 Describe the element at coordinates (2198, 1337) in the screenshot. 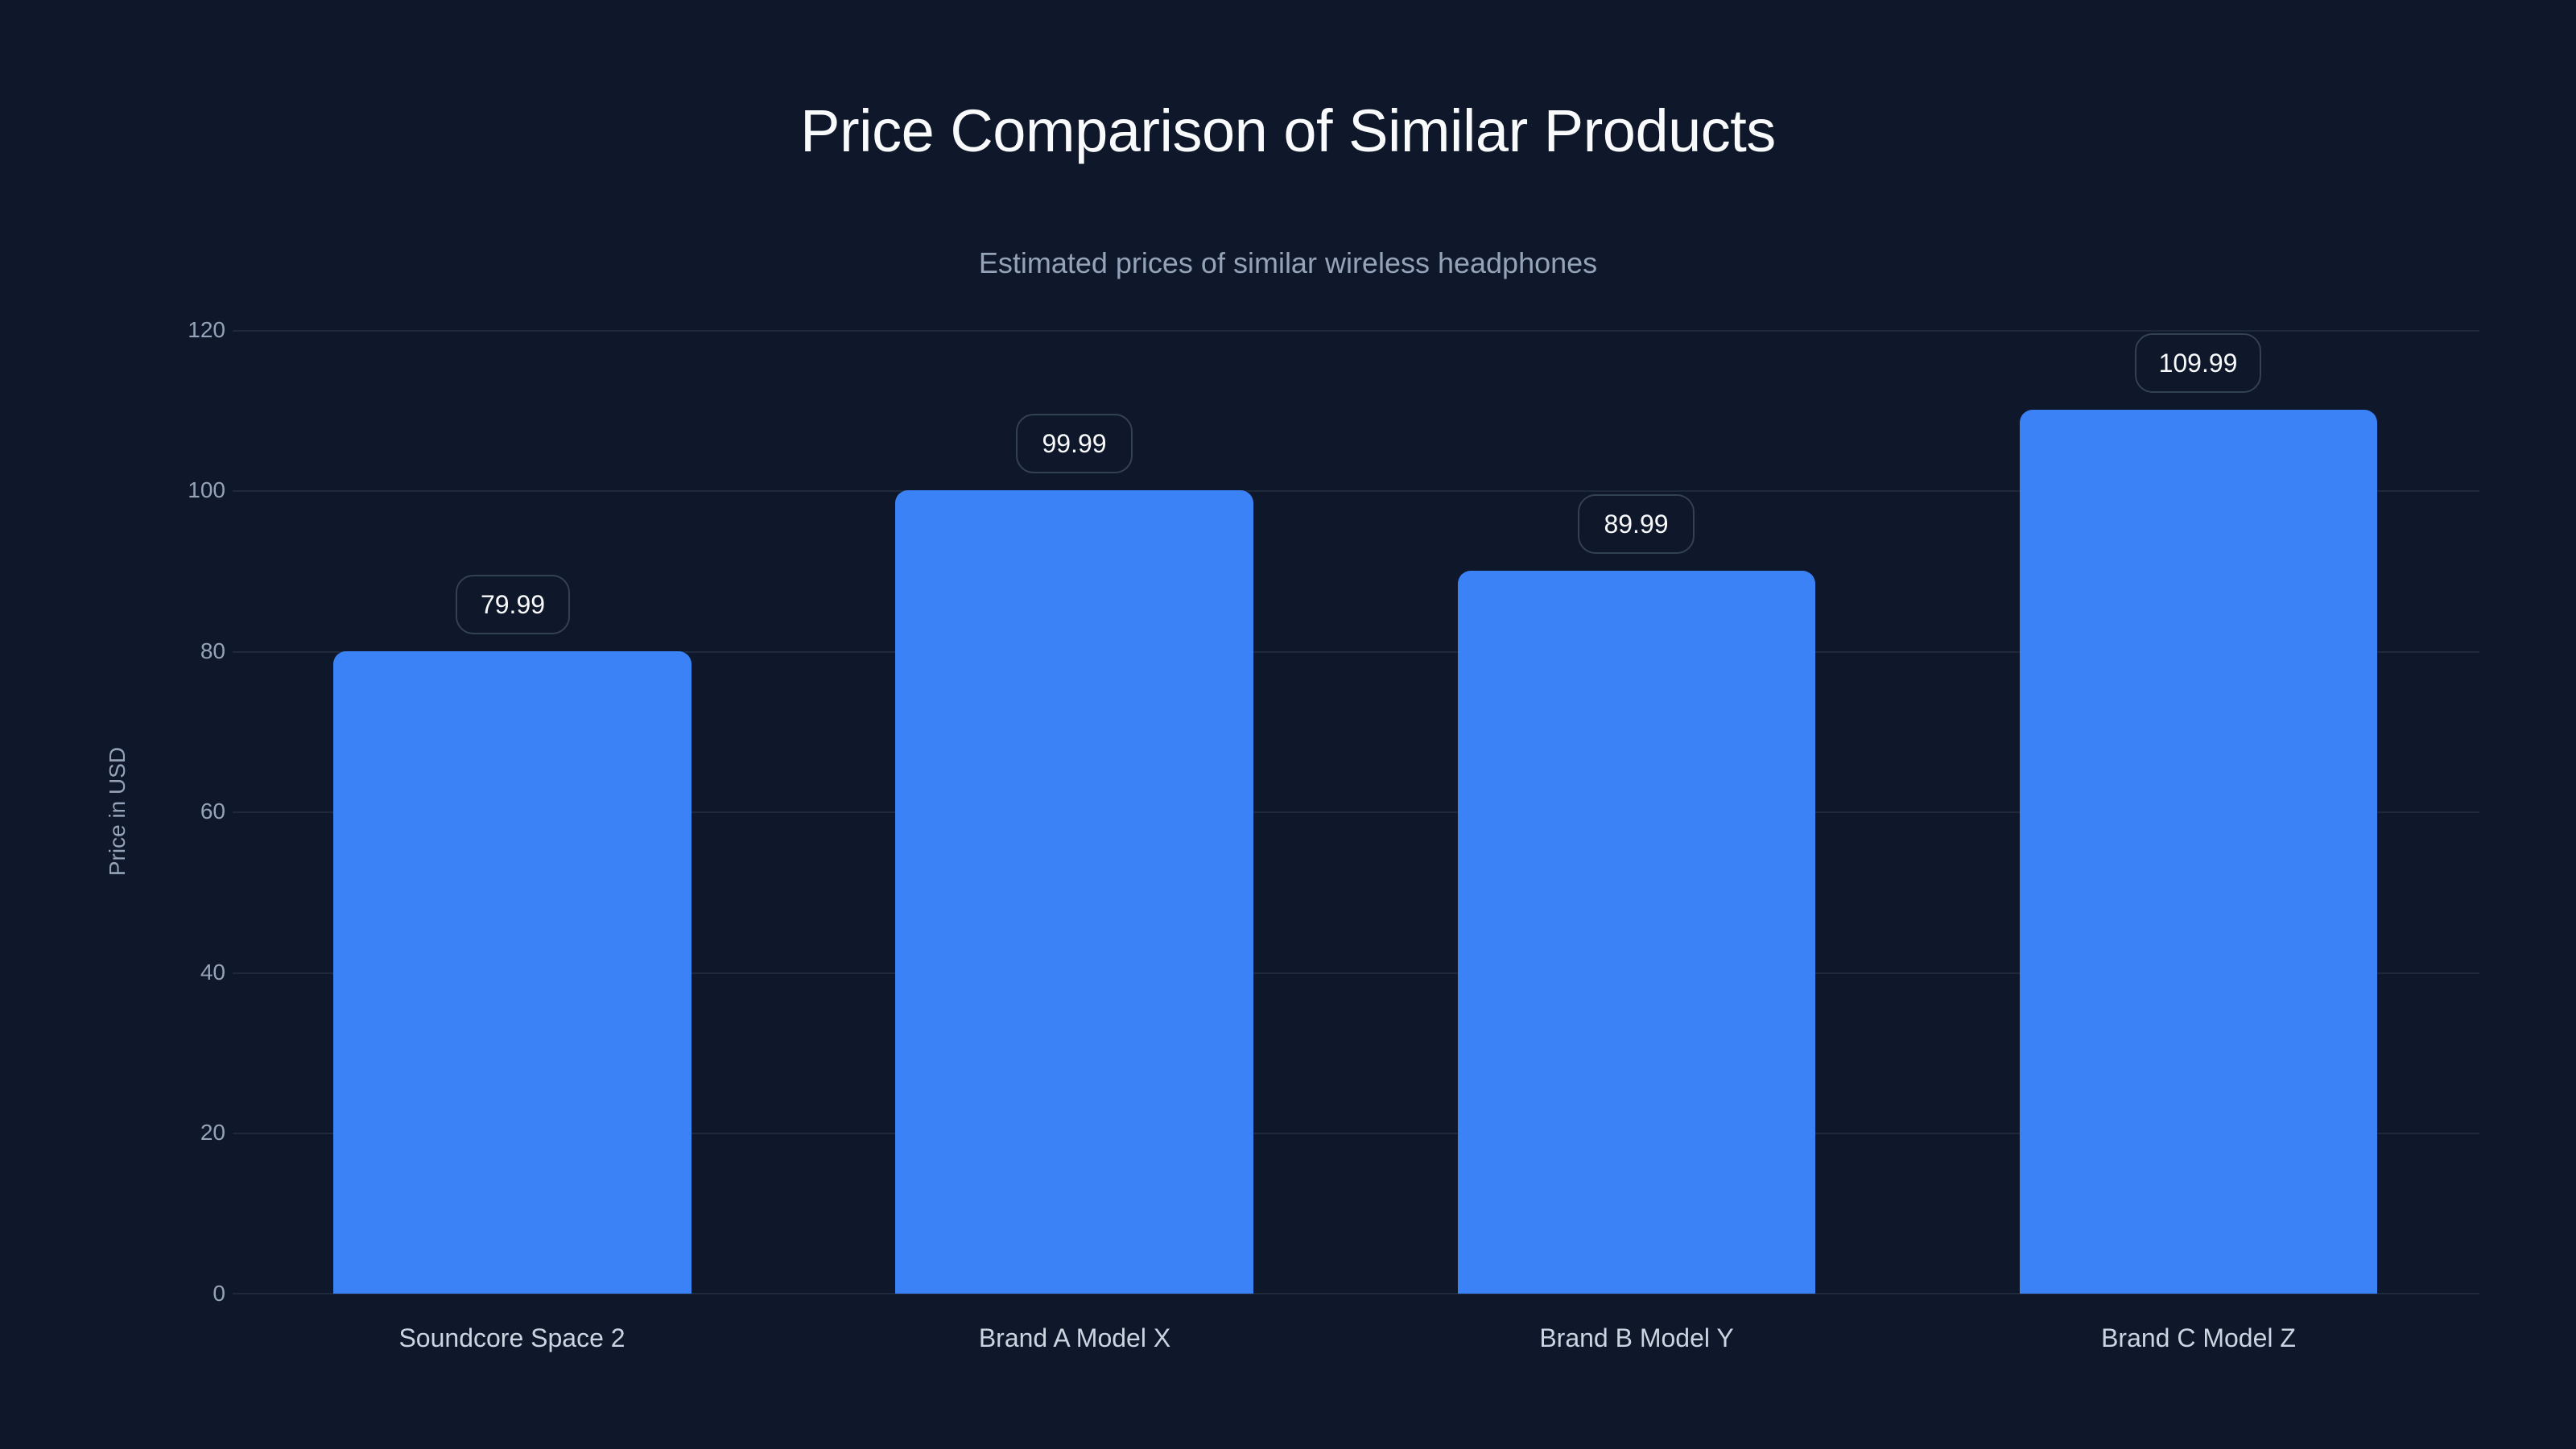

I see `x-tick-brand-c-model-z: Brand C Model Z` at that location.